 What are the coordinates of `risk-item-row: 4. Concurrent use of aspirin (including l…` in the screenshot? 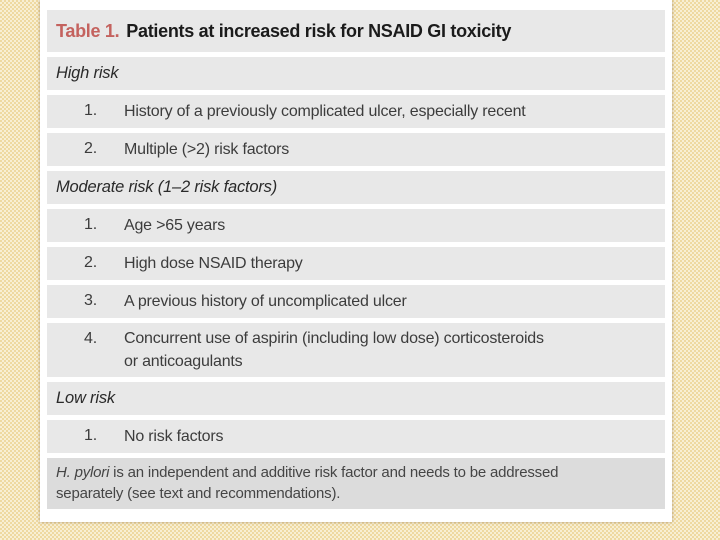 It's located at (356, 350).